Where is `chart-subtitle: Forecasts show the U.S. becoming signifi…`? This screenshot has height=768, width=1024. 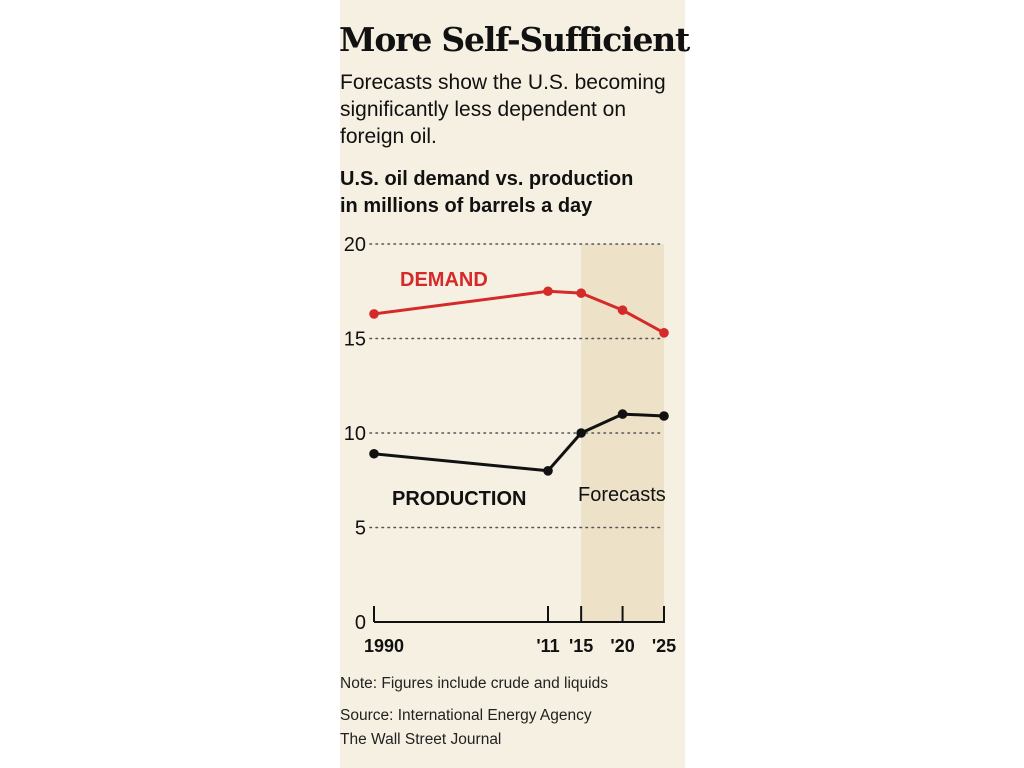 chart-subtitle: Forecasts show the U.S. becoming signifi… is located at coordinates (503, 109).